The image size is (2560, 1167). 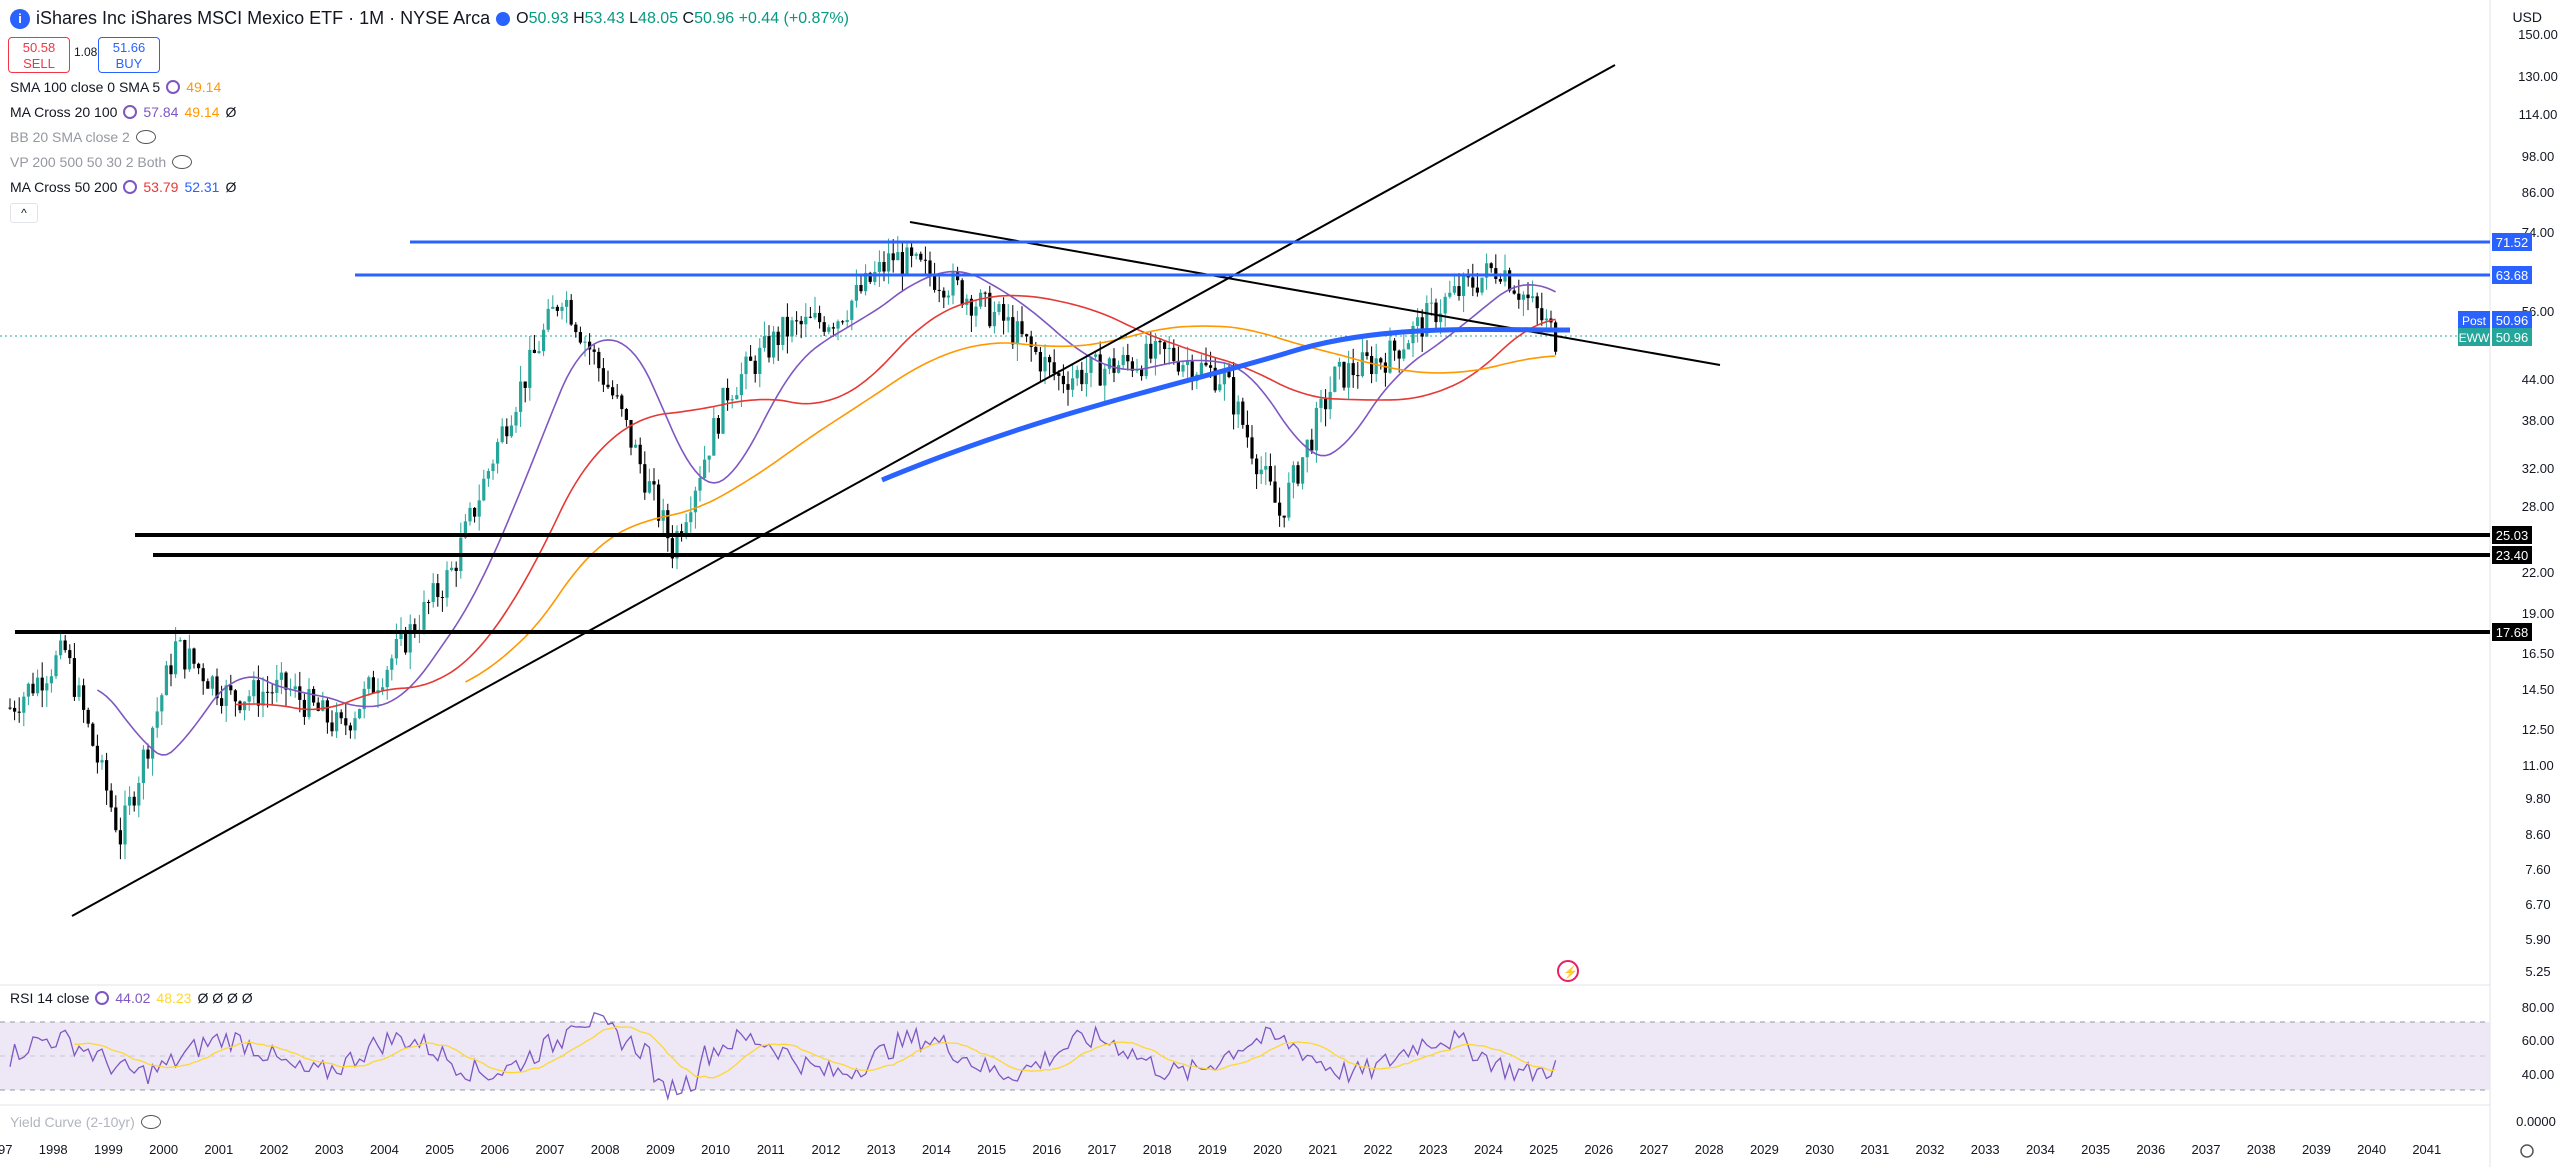 I want to click on price-badge-tag, so click(x=2474, y=320).